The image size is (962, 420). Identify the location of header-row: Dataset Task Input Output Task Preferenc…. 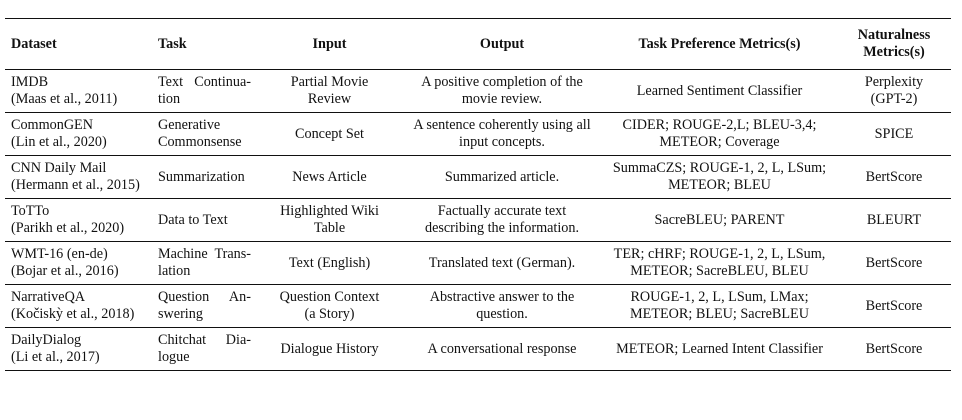
(478, 44).